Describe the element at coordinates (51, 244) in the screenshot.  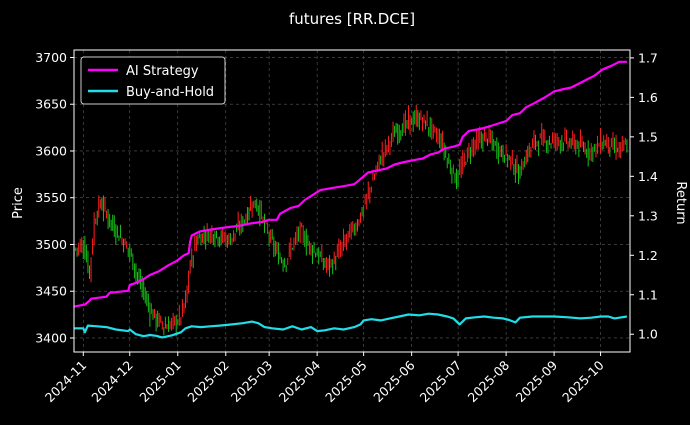
I see `y-tick-label: 3500` at that location.